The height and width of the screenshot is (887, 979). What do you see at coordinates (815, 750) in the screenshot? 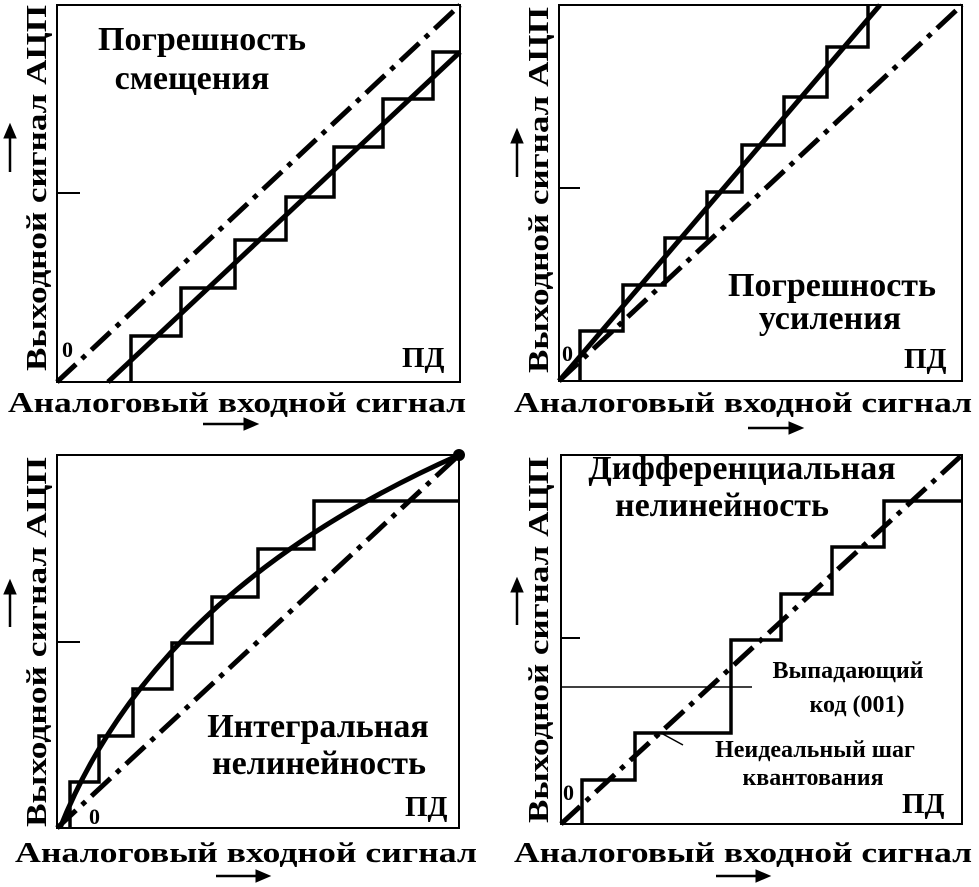
I see `nonideal-step-label-line-1: Неидеальный шаг` at bounding box center [815, 750].